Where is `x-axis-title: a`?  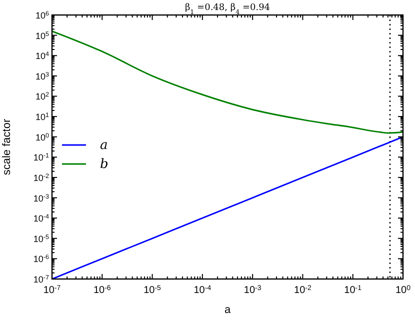
x-axis-title: a is located at coordinates (228, 310).